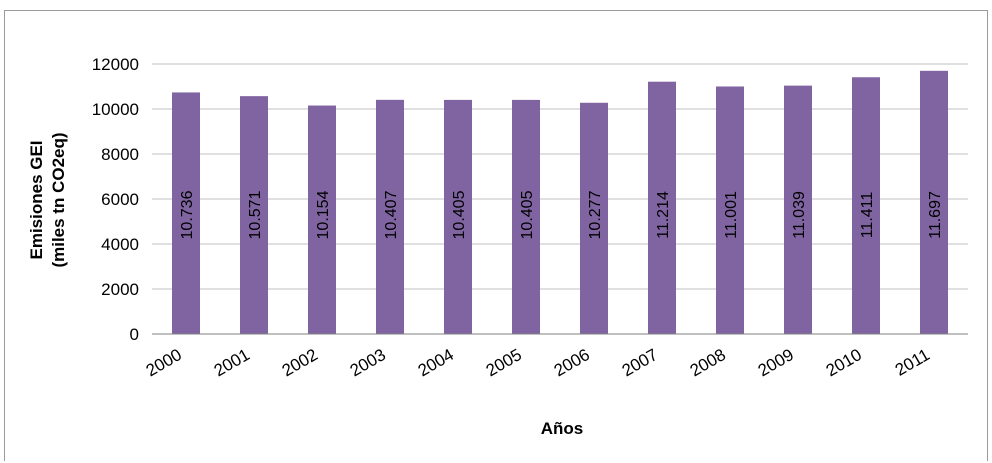  Describe the element at coordinates (572, 362) in the screenshot. I see `x-tick-label: 2006` at that location.